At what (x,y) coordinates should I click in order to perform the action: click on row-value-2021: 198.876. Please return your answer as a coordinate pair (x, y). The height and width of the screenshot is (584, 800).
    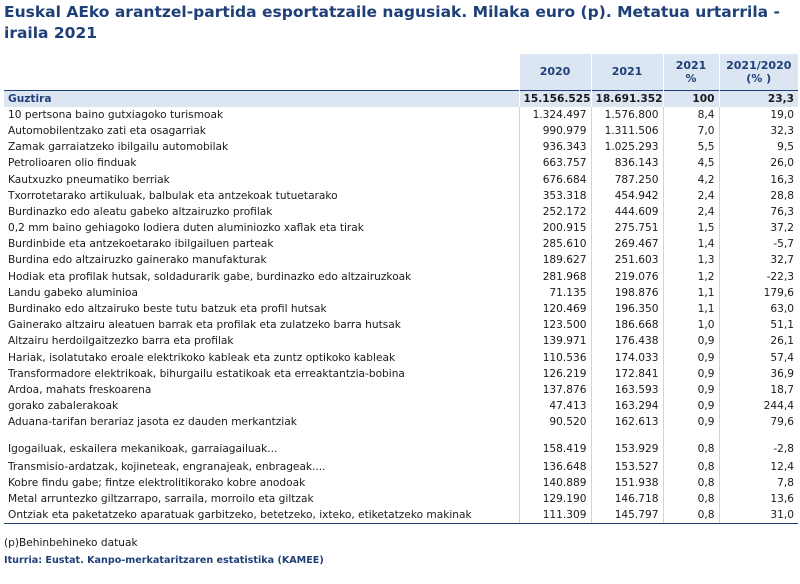
    Looking at the image, I should click on (626, 292).